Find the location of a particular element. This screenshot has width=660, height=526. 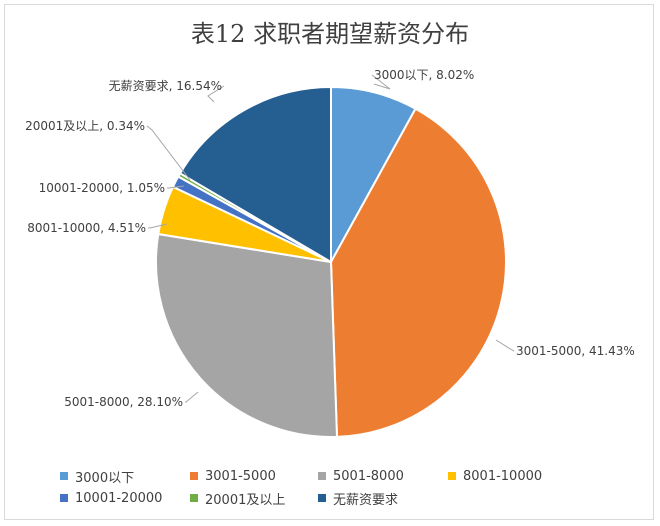

legend-label: 3000以下 is located at coordinates (105, 478).